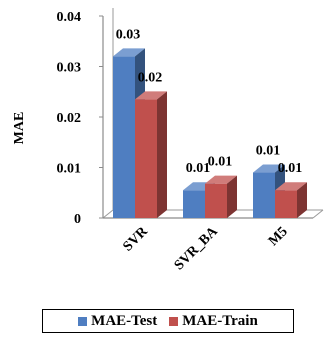  I want to click on y-tick-label: 0.04, so click(69, 17).